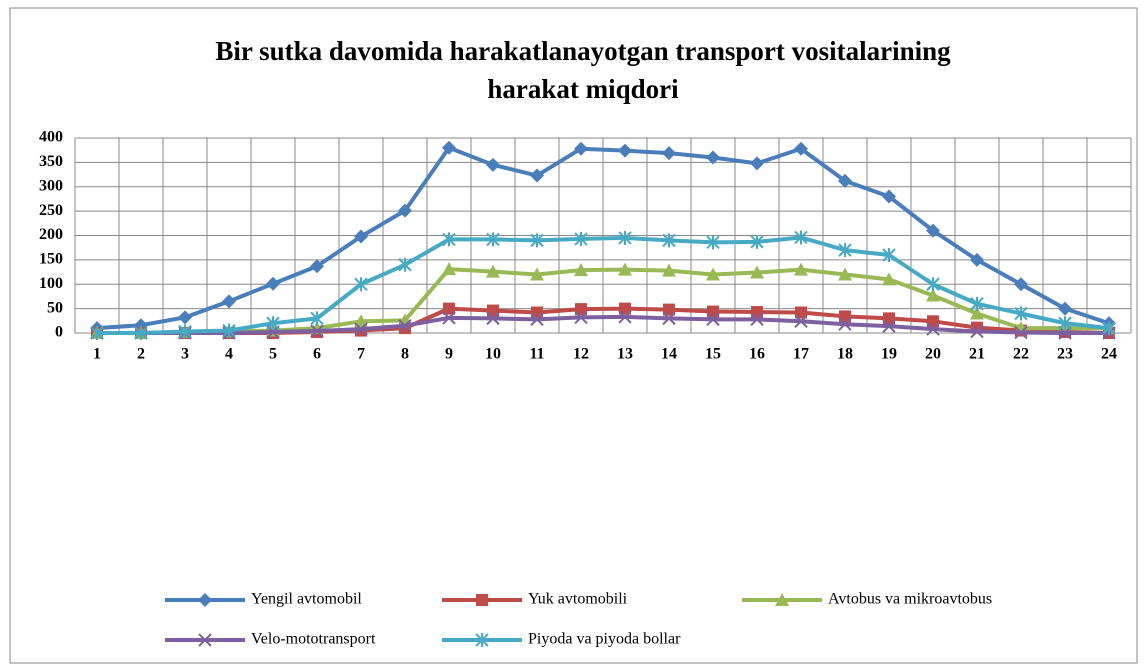 The width and height of the screenshot is (1147, 664). What do you see at coordinates (713, 354) in the screenshot?
I see `x-tick-label: 15` at bounding box center [713, 354].